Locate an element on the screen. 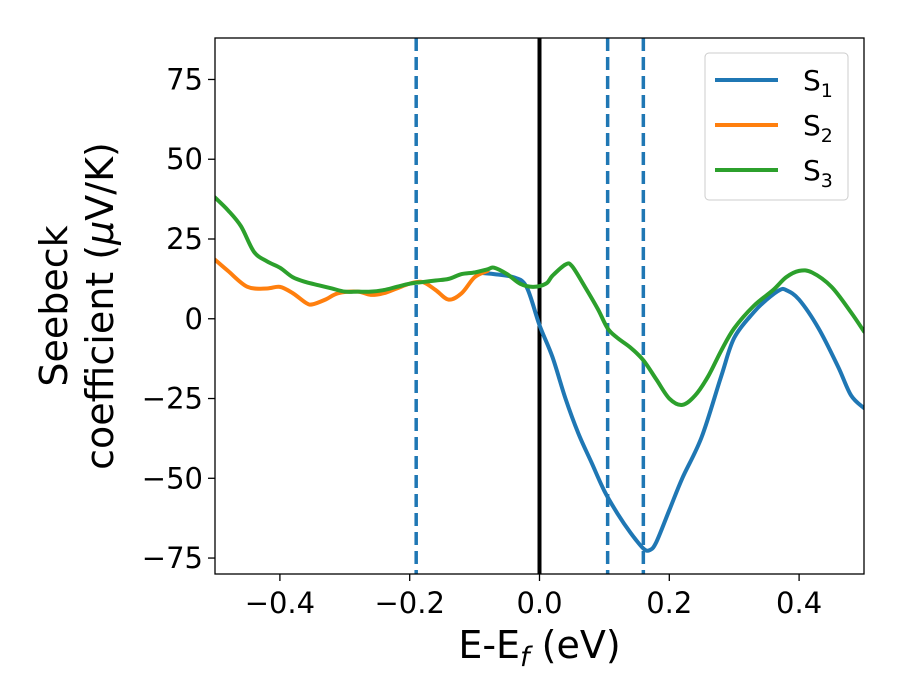 The image size is (900, 700). y-axis-label-line2: coefficient (μV/K) is located at coordinates (100, 306).